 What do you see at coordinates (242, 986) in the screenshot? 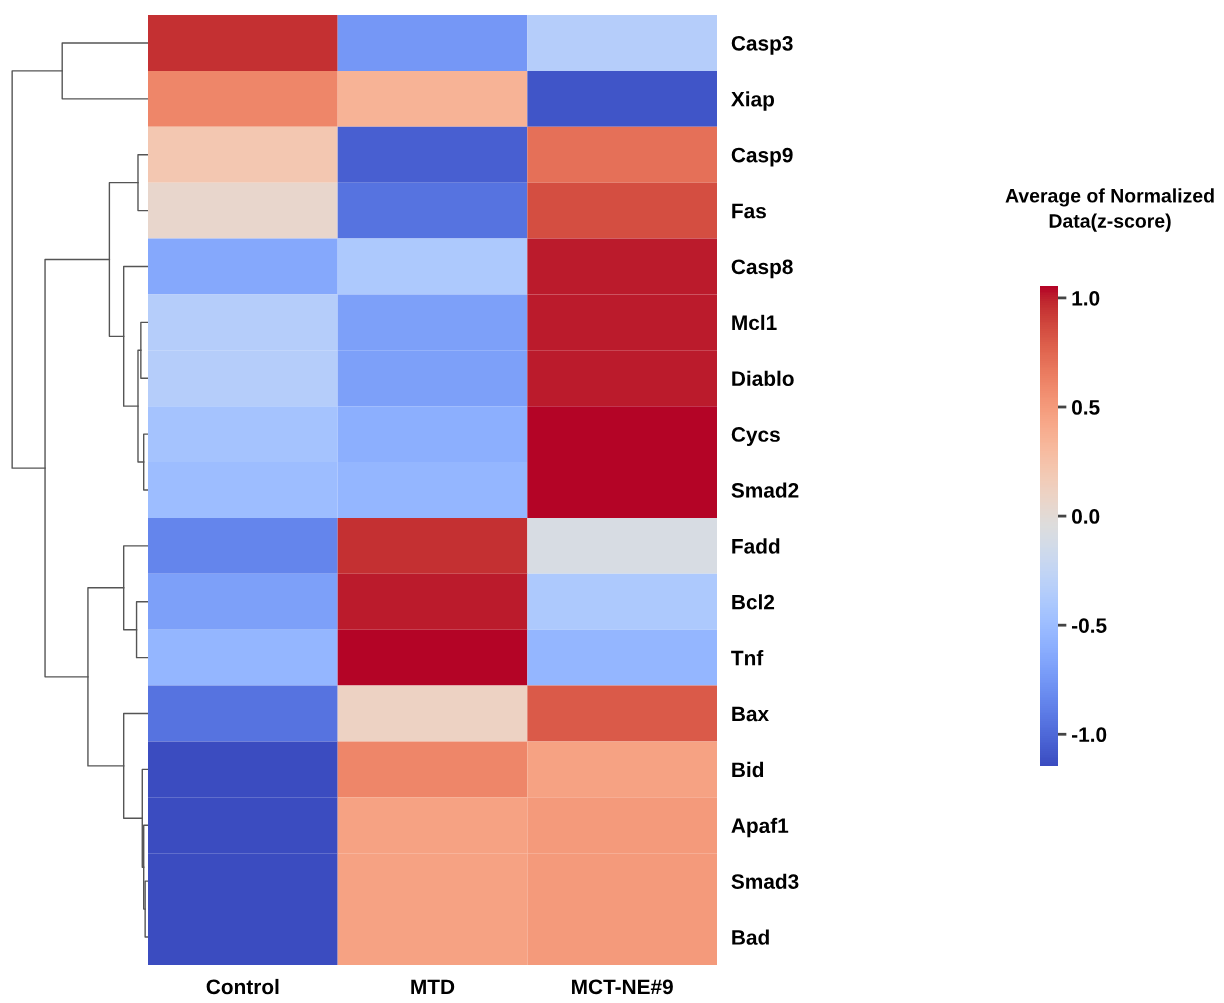
I see `x-tick-label: Control` at bounding box center [242, 986].